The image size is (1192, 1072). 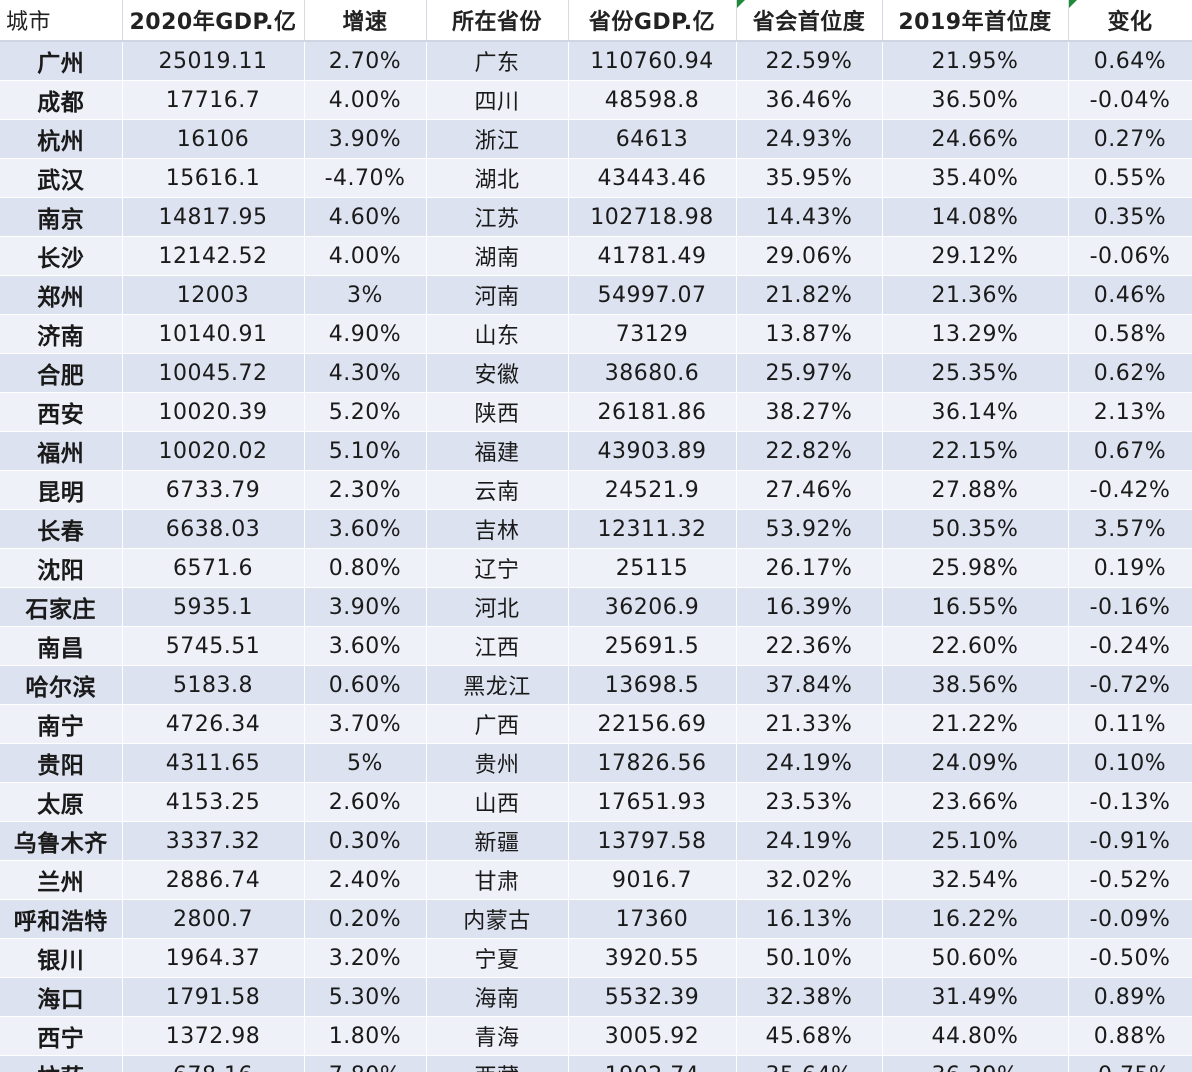 I want to click on primacy-cell: 23.53%, so click(x=809, y=802).